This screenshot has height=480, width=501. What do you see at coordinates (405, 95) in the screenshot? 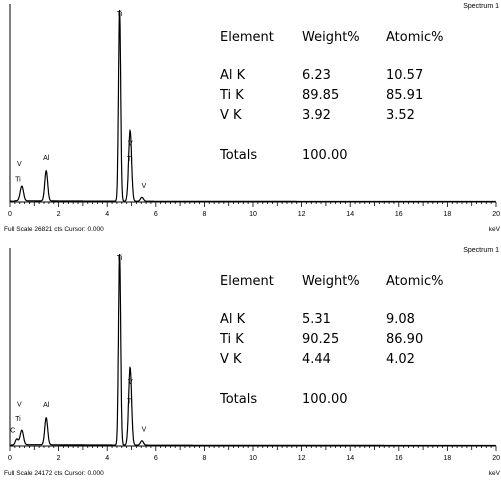
I see `table-cell: 85.91` at bounding box center [405, 95].